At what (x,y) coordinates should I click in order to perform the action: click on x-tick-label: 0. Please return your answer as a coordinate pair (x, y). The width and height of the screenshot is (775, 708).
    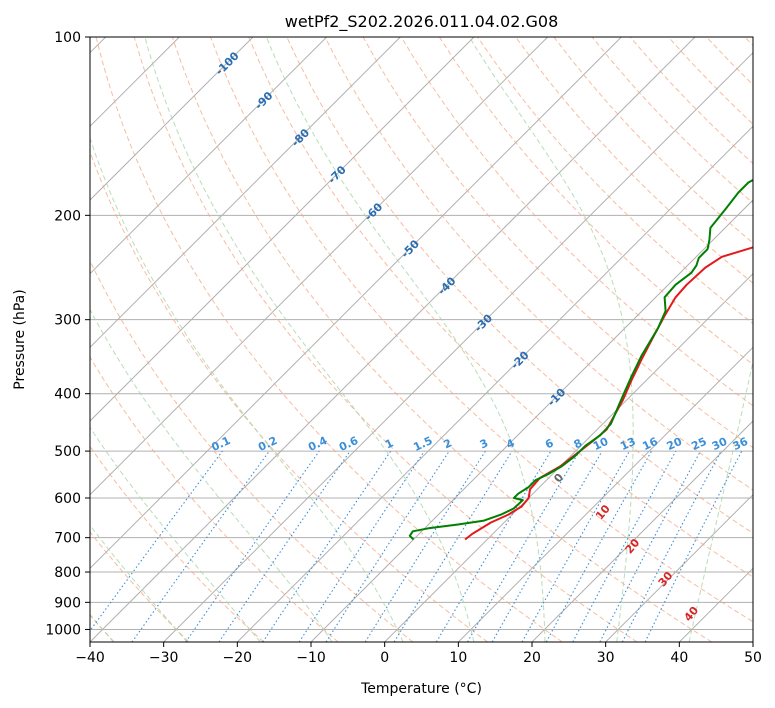
    Looking at the image, I should click on (384, 658).